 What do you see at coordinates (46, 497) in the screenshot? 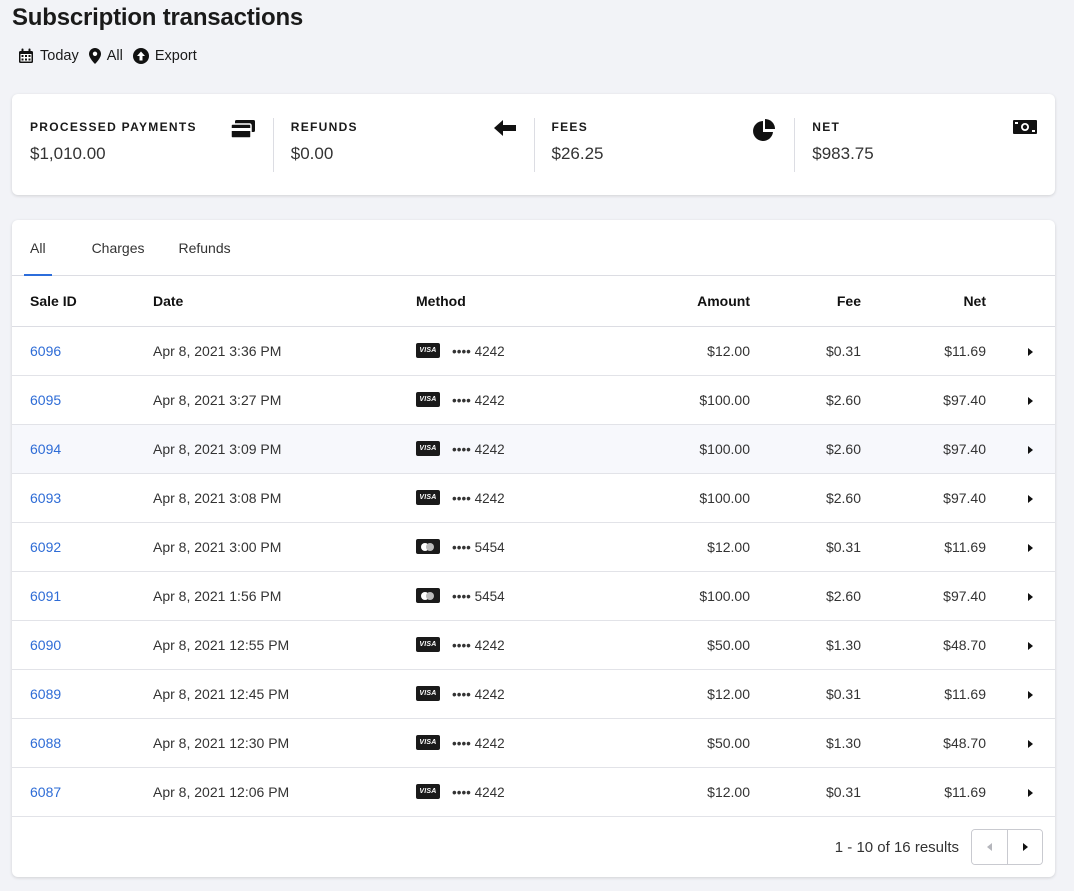
I see `sale-id-link: 6093` at bounding box center [46, 497].